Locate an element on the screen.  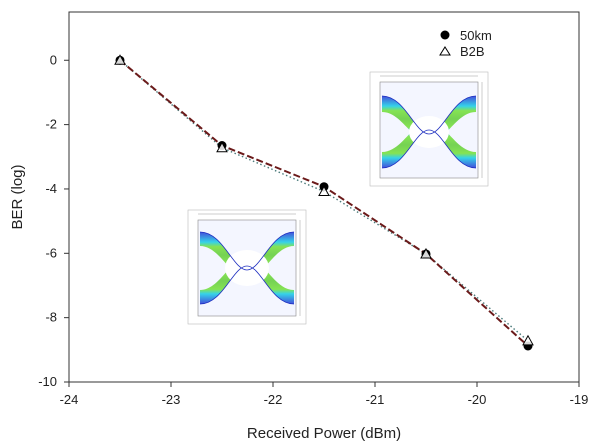
x-tick-label: -19 is located at coordinates (579, 399).